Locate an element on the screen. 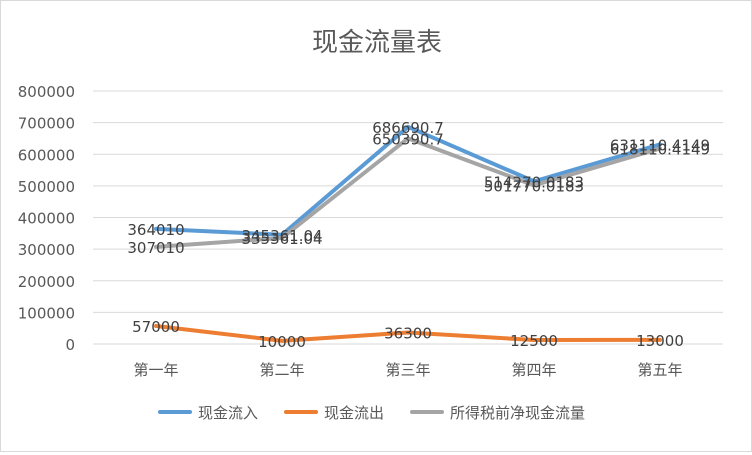 This screenshot has height=455, width=752. x-axis: 第一年 第二年 第三年 第四年 第五年 is located at coordinates (407, 370).